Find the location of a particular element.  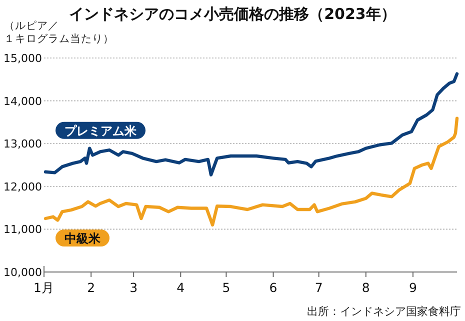

x-tick-label: 5 is located at coordinates (226, 287).